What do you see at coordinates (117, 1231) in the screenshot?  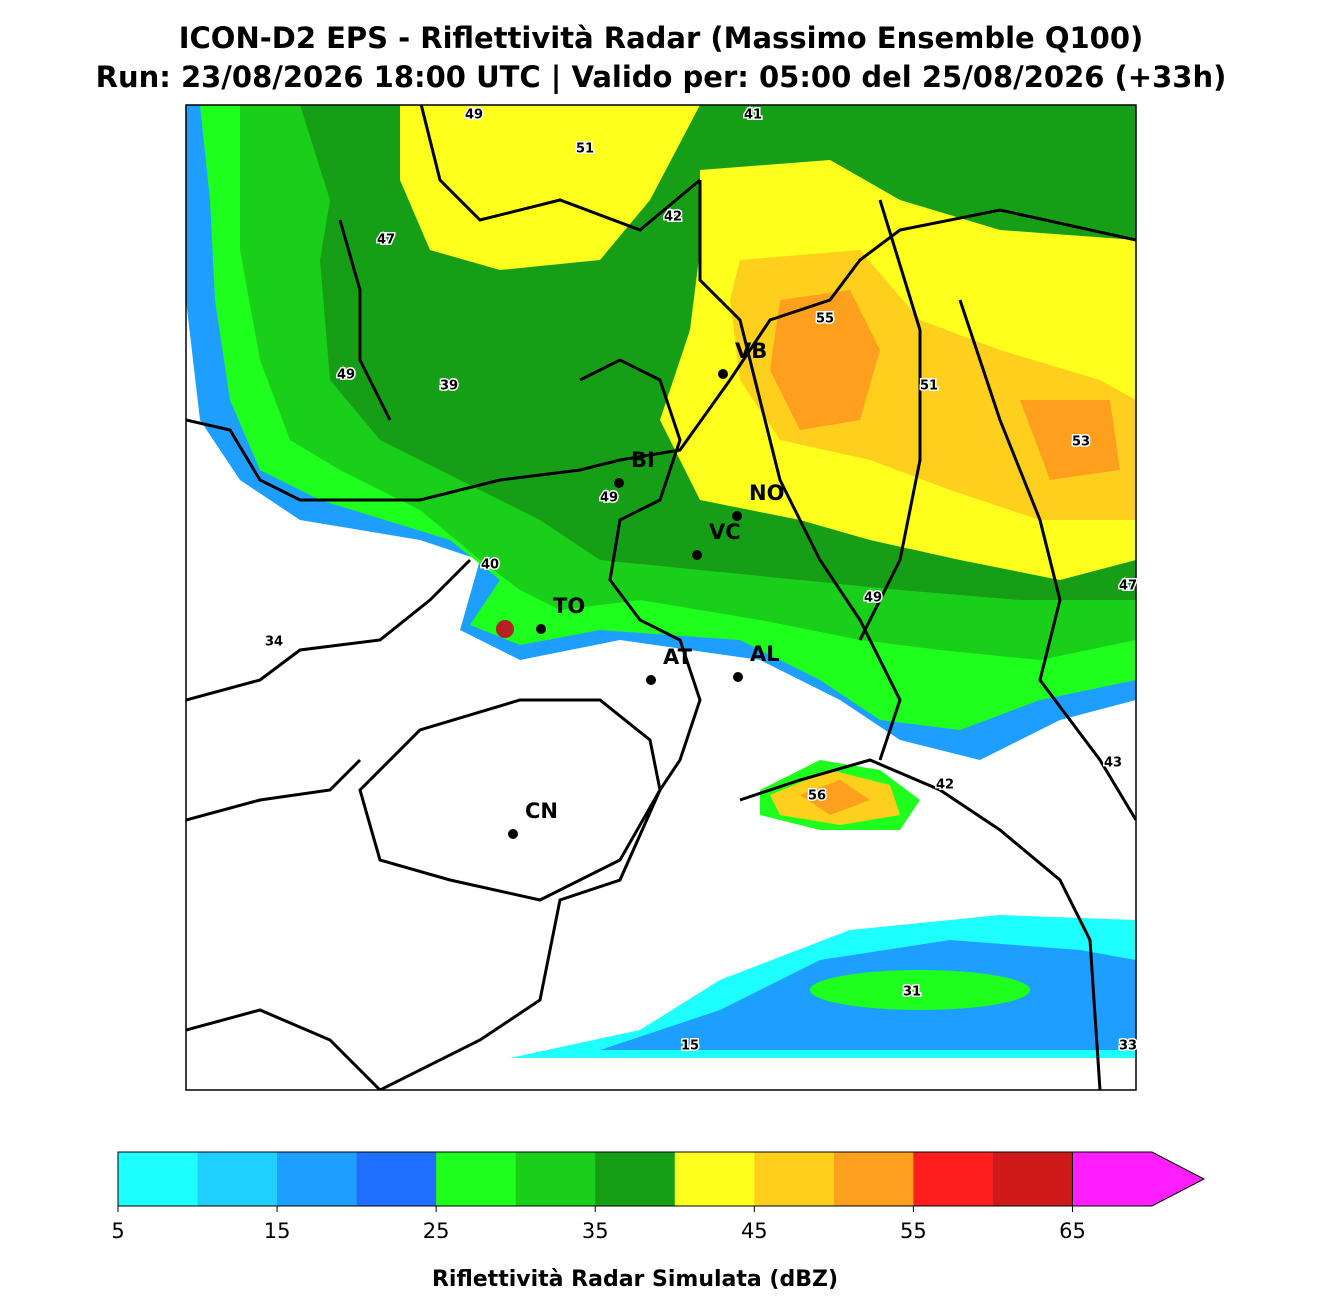 I see `colorbar-tick-label: 5` at bounding box center [117, 1231].